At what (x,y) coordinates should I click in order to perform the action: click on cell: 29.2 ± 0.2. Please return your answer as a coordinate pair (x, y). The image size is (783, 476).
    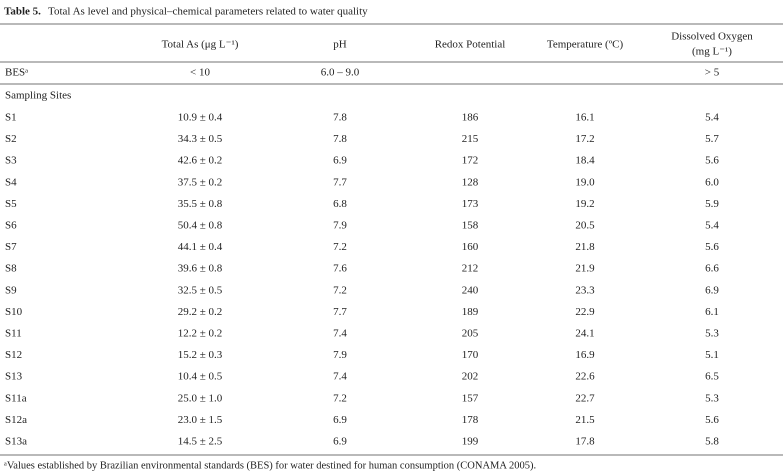
    Looking at the image, I should click on (200, 312).